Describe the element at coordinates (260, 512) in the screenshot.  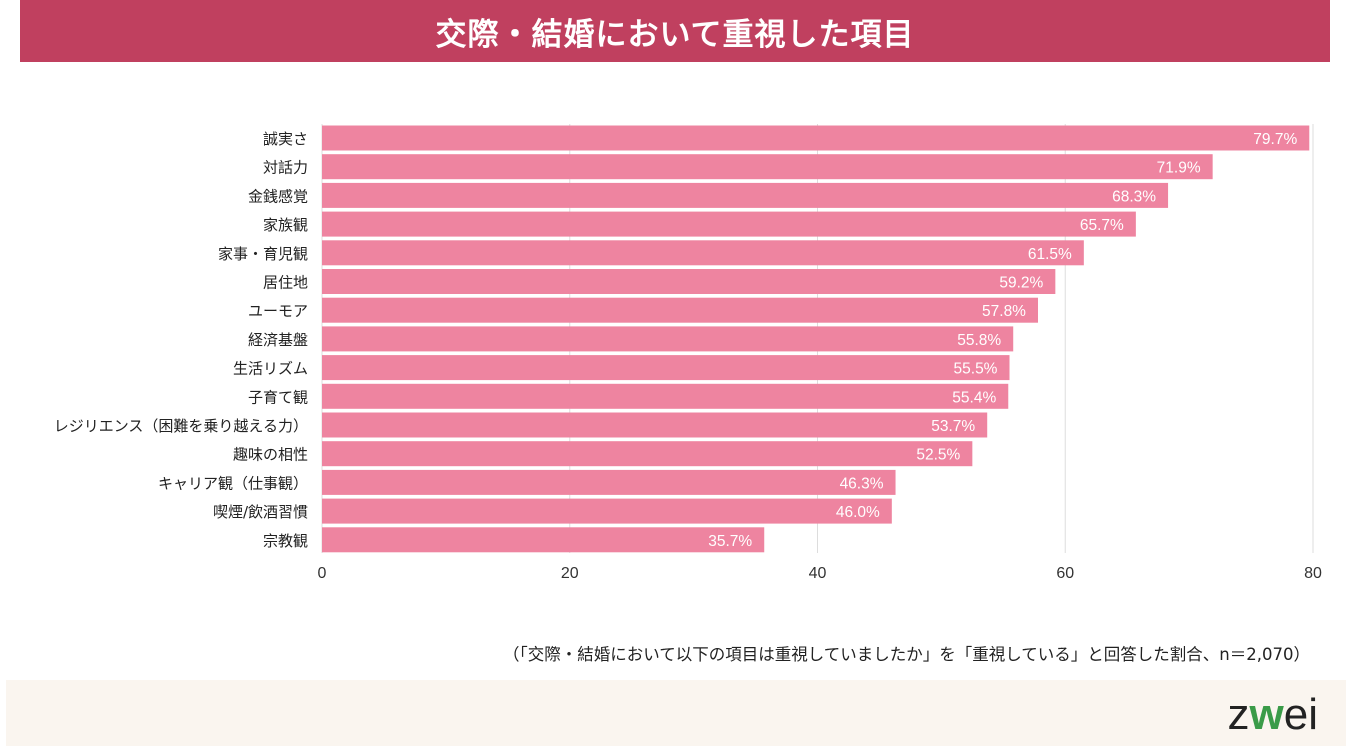
I see `category-label: 喫煙/飲酒習慣` at that location.